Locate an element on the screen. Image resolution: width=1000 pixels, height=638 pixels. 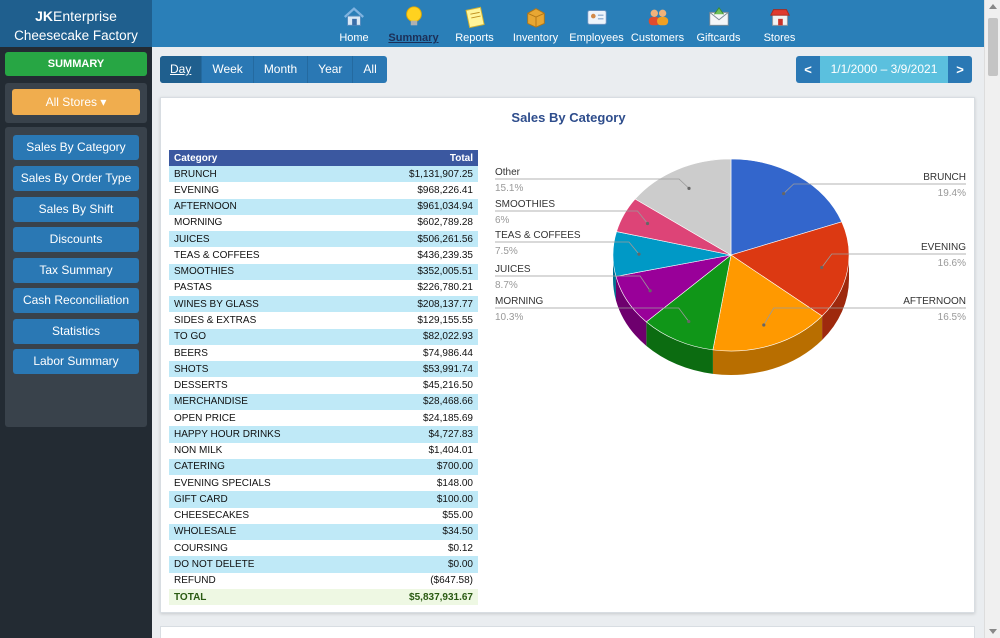
nav-customers: Customers is located at coordinates (657, 23).